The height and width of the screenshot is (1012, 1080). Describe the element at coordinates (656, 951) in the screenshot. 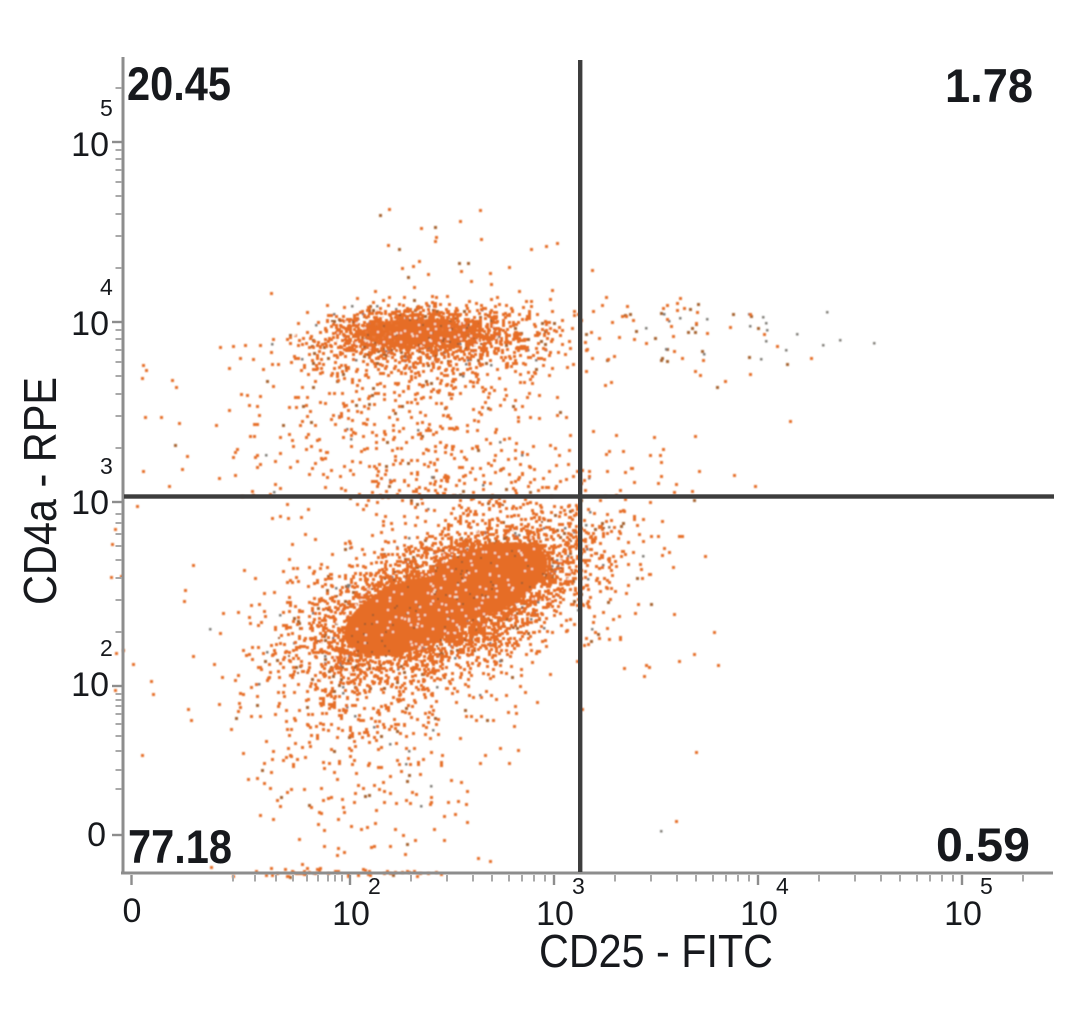

I see `svg-text: CD25 - FITC` at that location.